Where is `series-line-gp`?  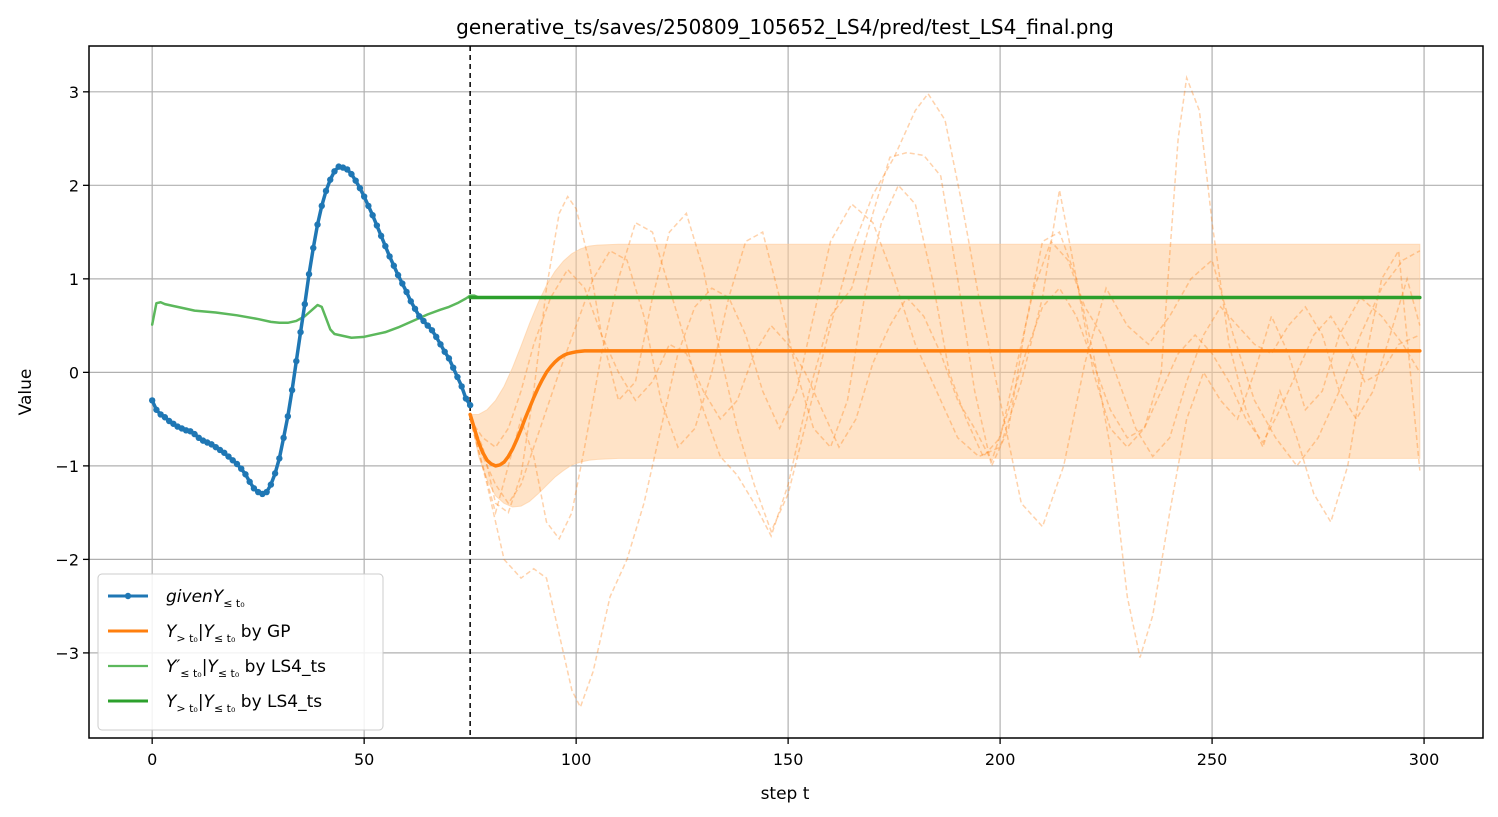 series-line-gp is located at coordinates (945, 408).